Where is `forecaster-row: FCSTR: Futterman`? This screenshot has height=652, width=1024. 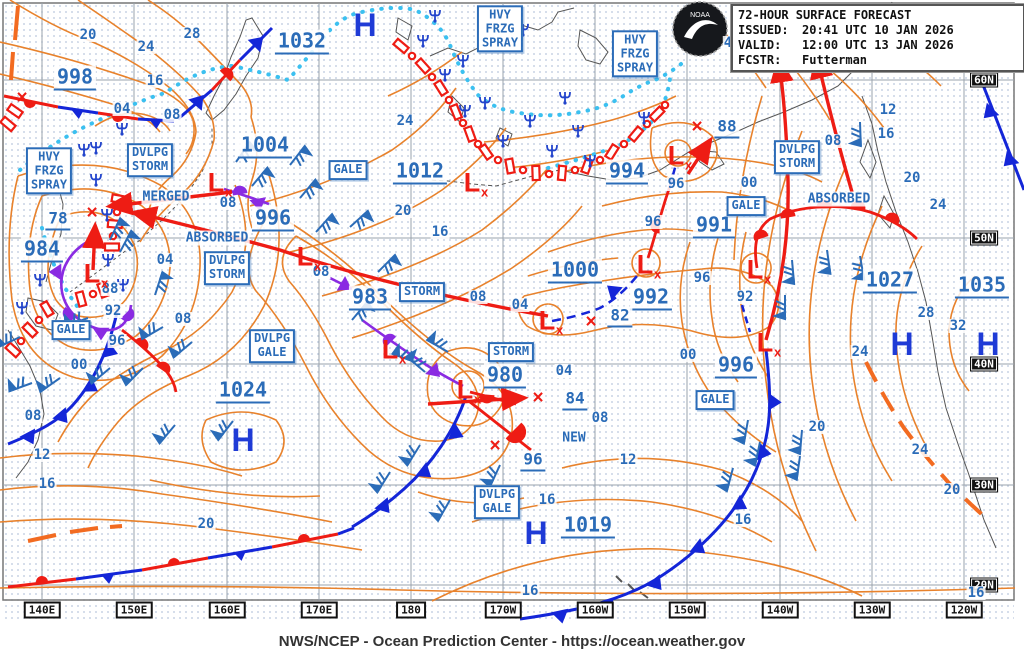
forecaster-row: FCSTR: Futterman is located at coordinates (878, 60).